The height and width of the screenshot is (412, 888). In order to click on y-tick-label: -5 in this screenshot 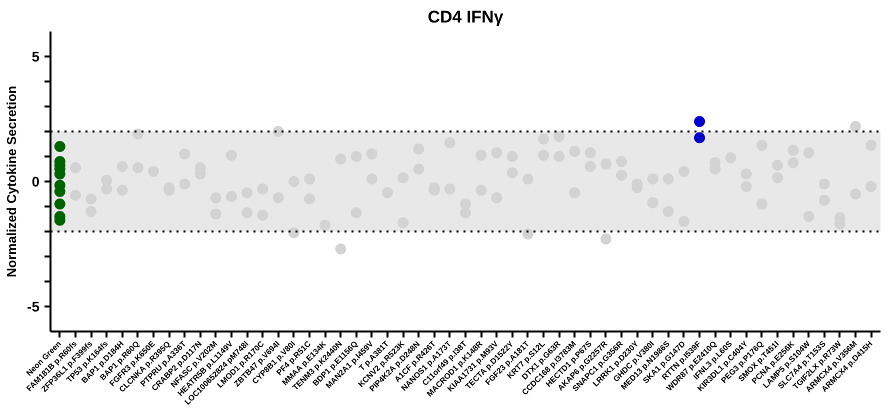, I will do `click(33, 306)`.